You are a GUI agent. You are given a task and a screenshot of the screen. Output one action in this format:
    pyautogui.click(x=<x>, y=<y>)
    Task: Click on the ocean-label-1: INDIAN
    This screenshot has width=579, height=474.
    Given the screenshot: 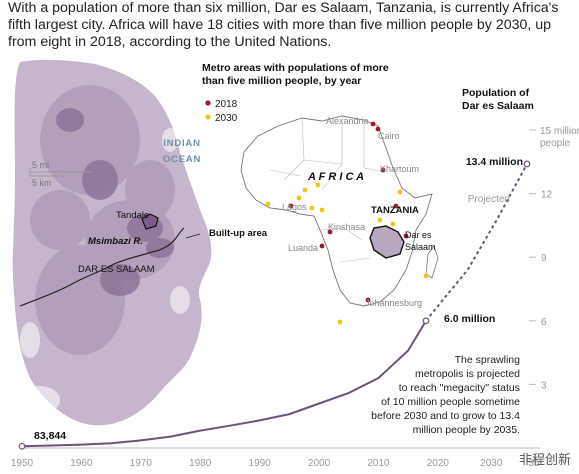 What is the action you would take?
    pyautogui.click(x=182, y=143)
    